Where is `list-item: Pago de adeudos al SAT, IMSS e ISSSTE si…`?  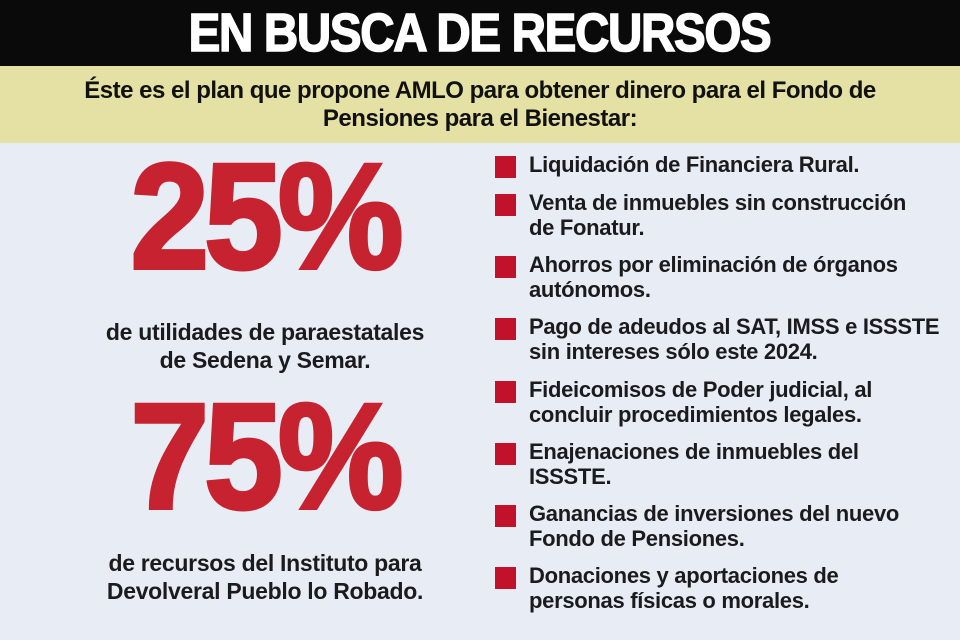
list-item: Pago de adeudos al SAT, IMSS e ISSSTE si… is located at coordinates (725, 339).